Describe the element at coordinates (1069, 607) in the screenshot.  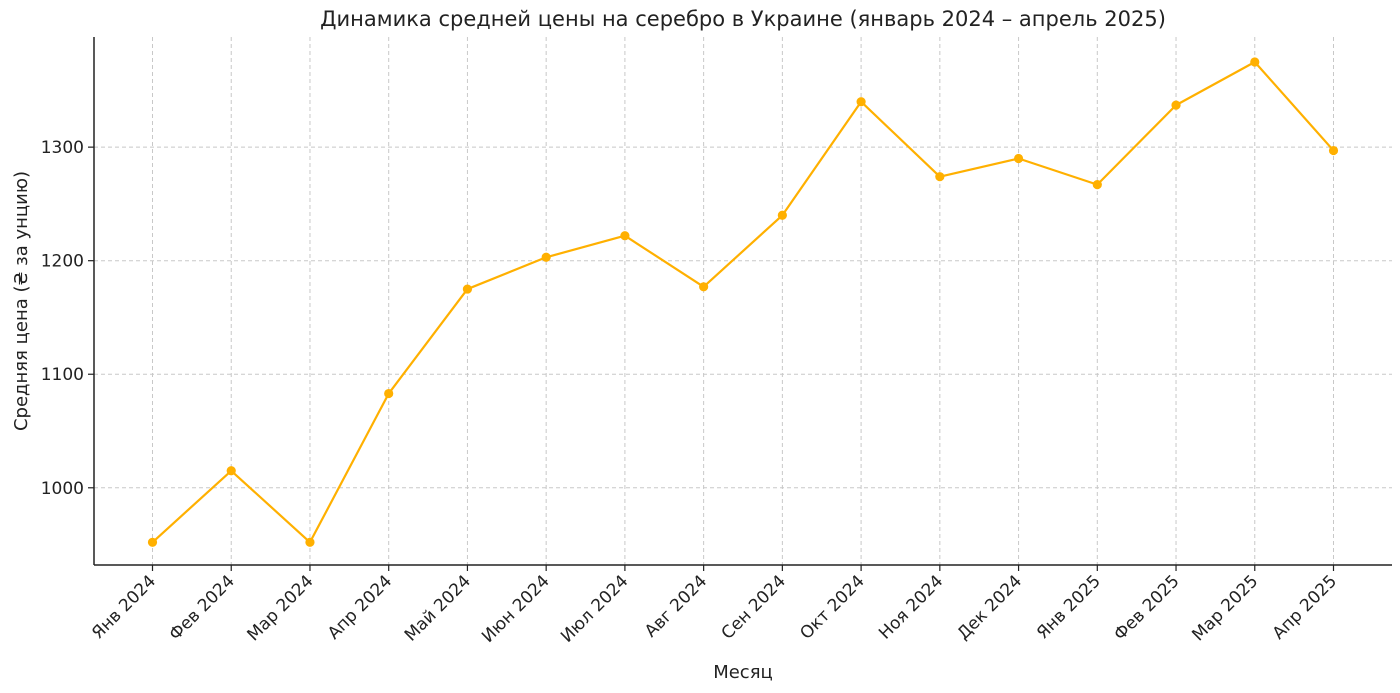
I see `x-tick-label: Янв 2025` at that location.